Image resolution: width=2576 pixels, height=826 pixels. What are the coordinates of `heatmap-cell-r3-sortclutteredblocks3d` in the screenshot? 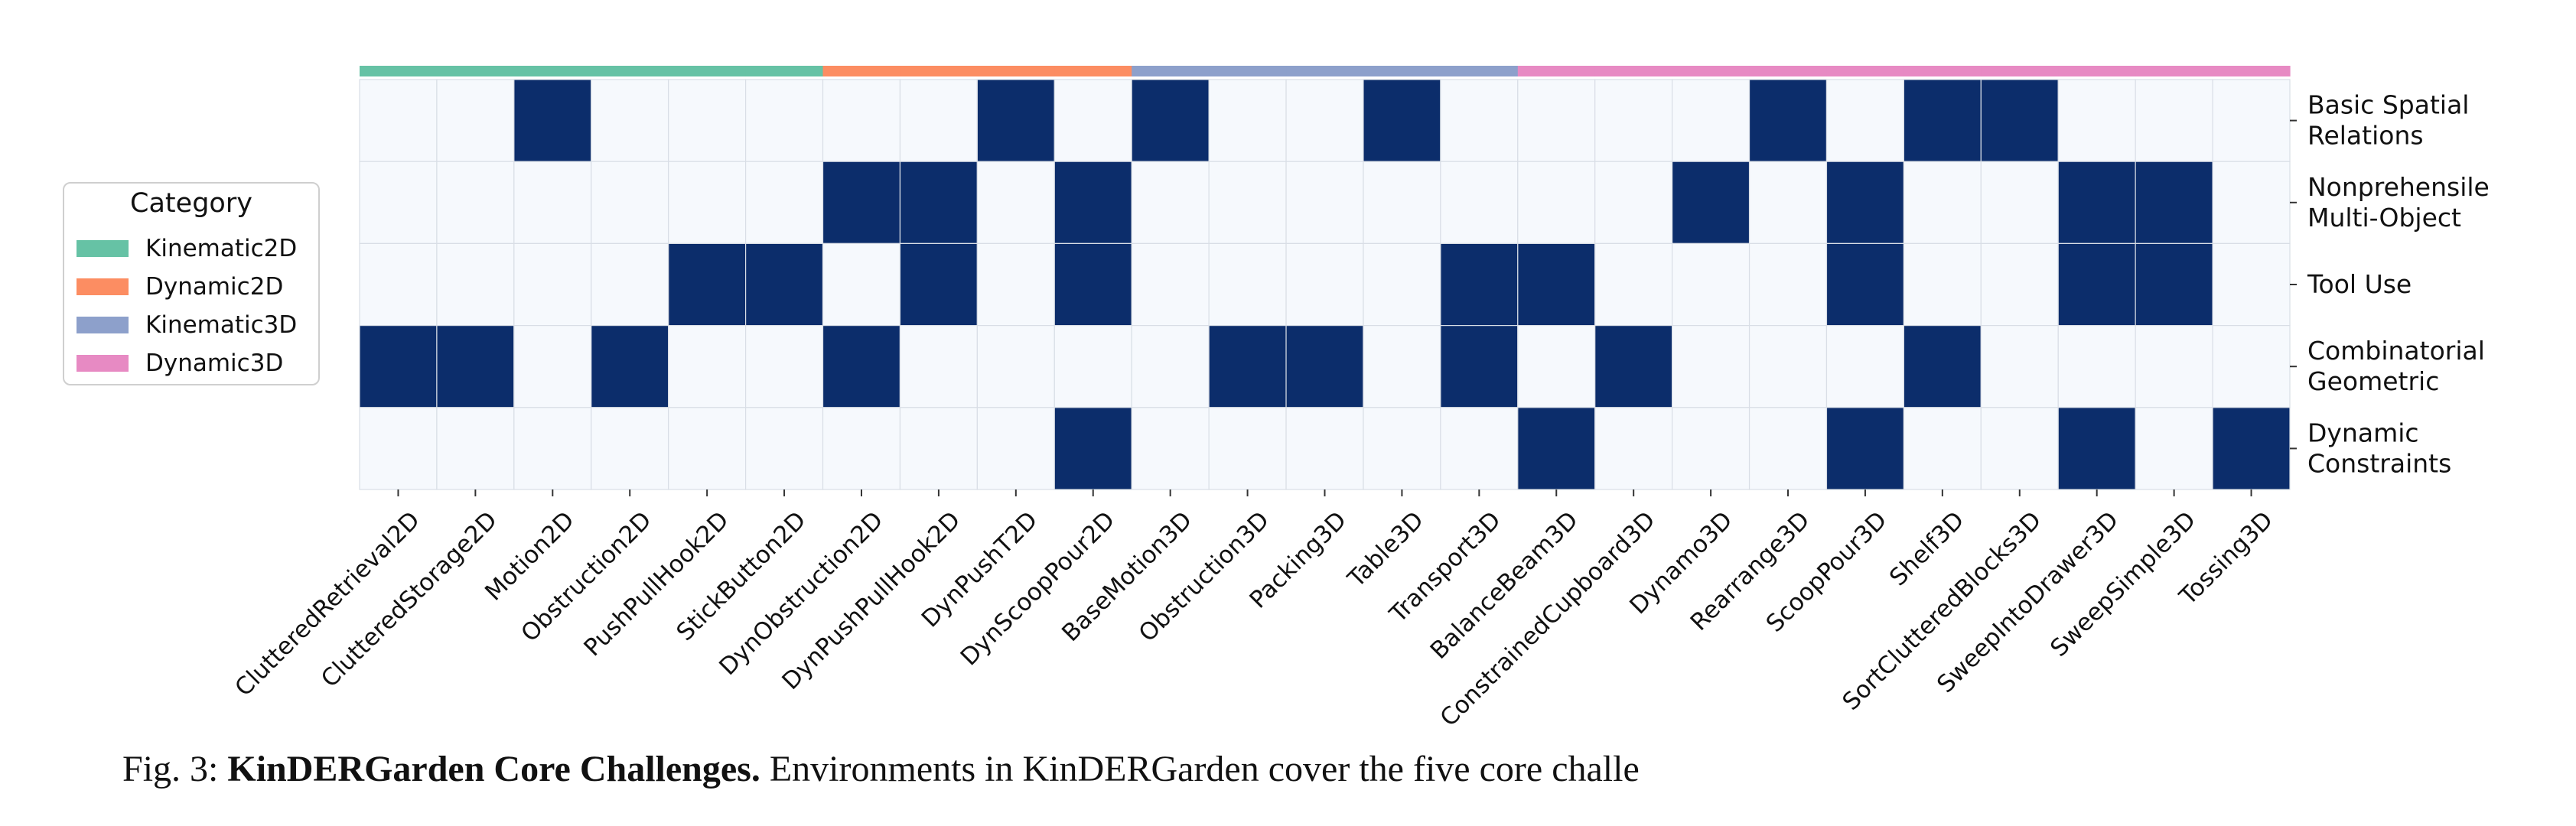 It's located at (2020, 367).